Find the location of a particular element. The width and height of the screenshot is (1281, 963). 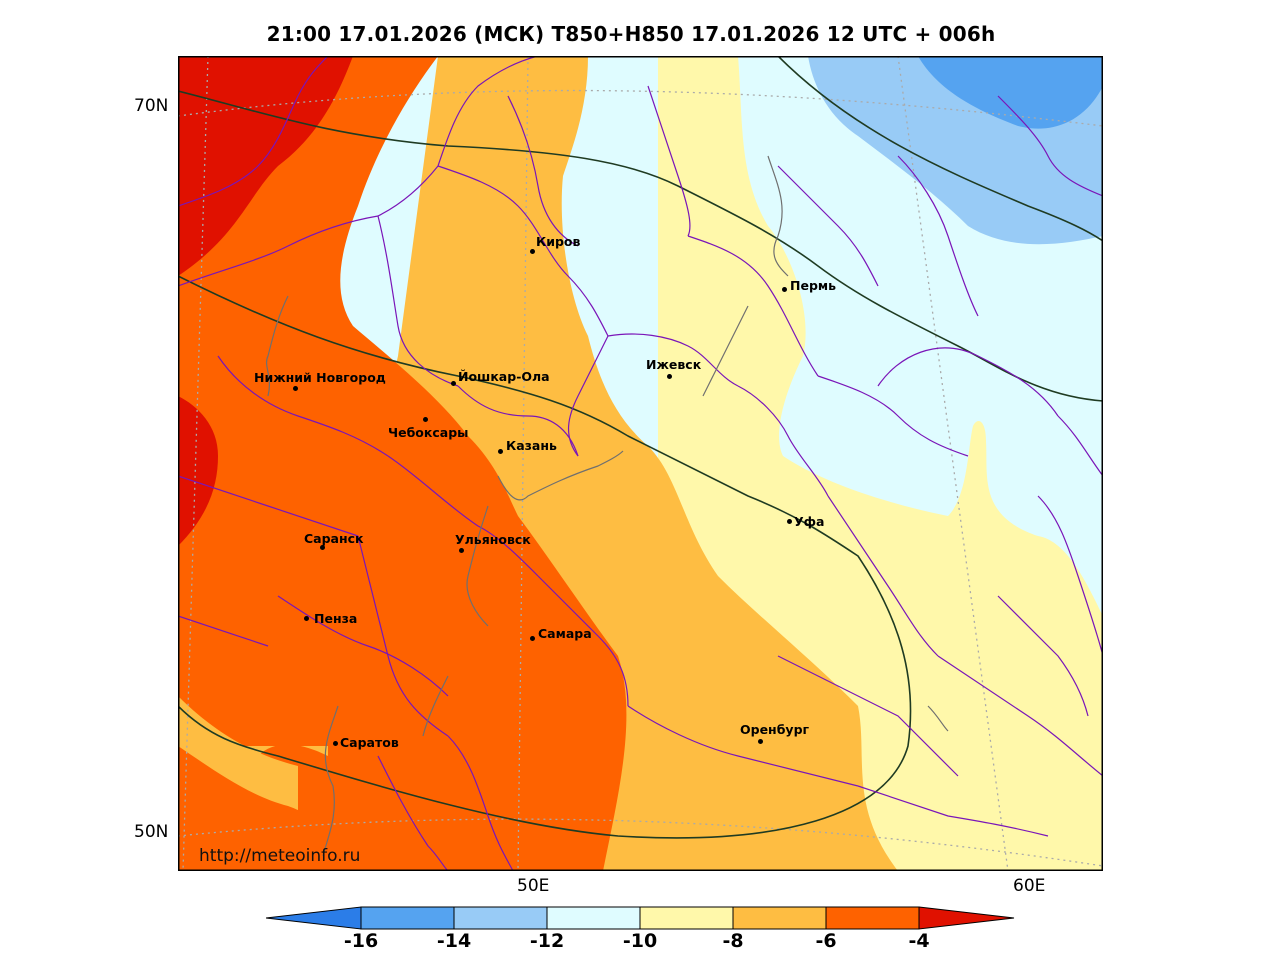

city-dot-nizhny-novgorod is located at coordinates (295, 388).